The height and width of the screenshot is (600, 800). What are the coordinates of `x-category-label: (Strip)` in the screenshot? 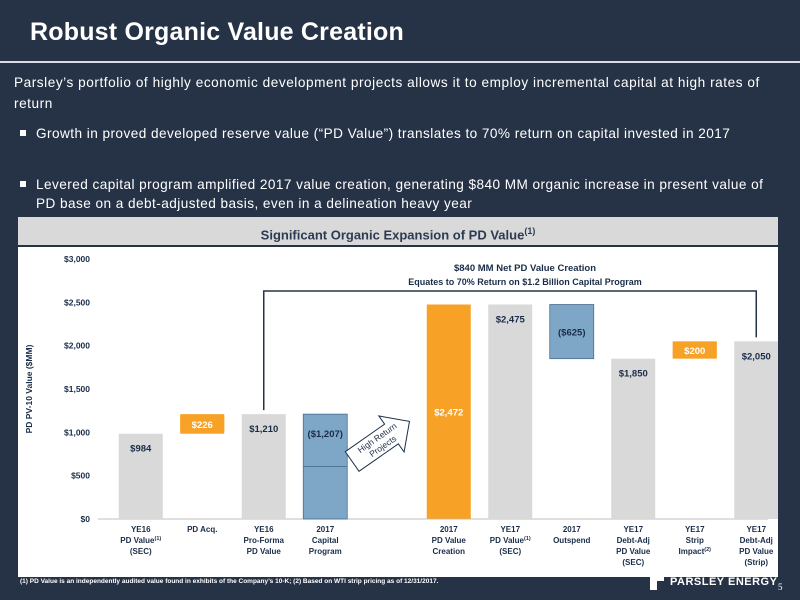 It's located at (756, 562).